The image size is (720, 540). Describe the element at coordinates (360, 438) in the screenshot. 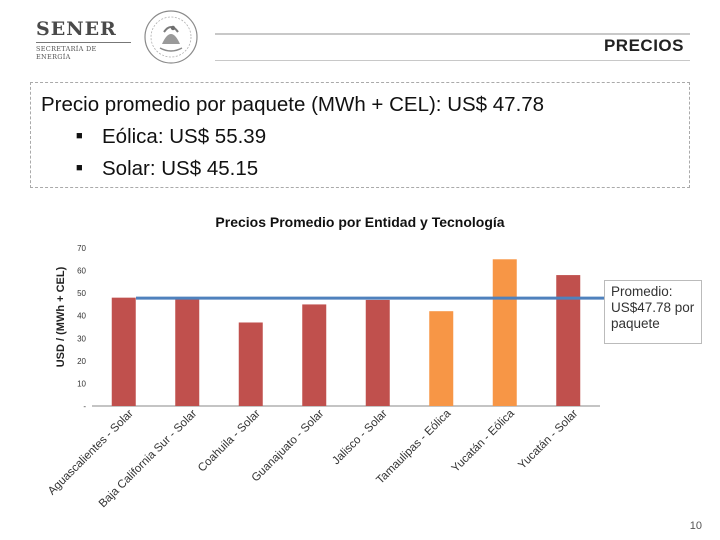

I see `x-tick-label: Jalisco - Solar` at that location.